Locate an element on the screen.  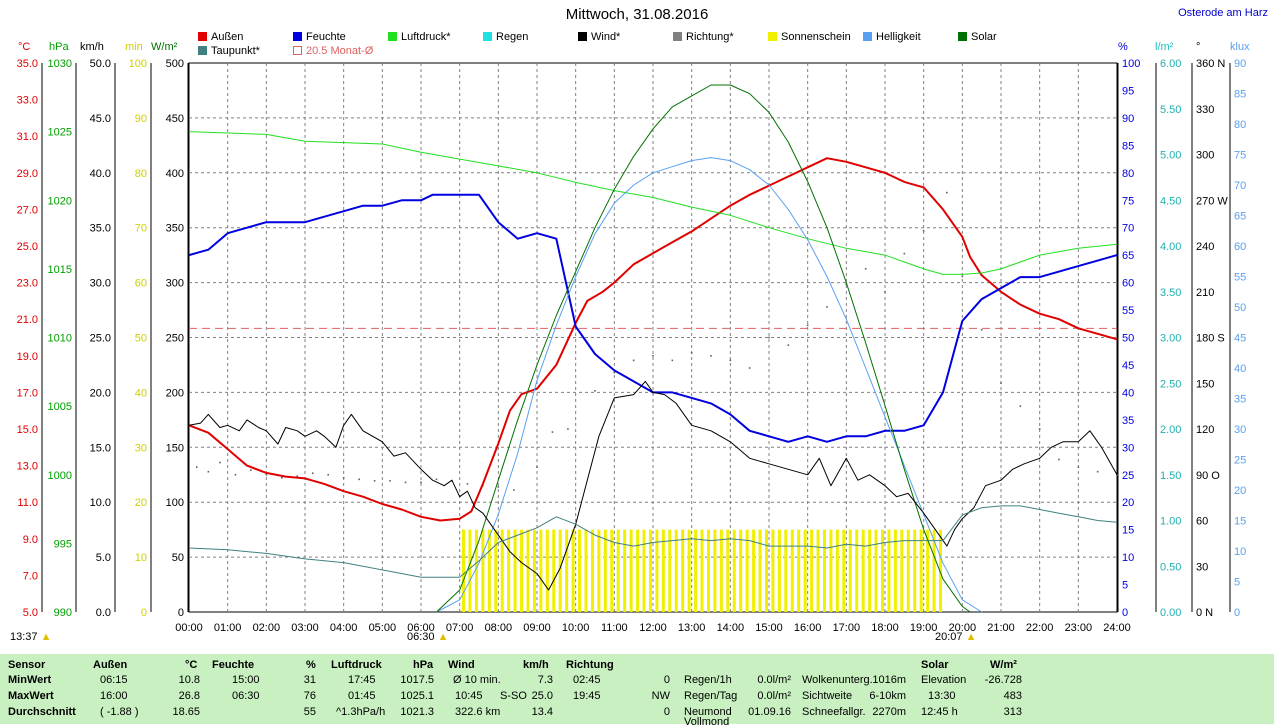
y-tick-temp: 33.0 is located at coordinates (27, 101).